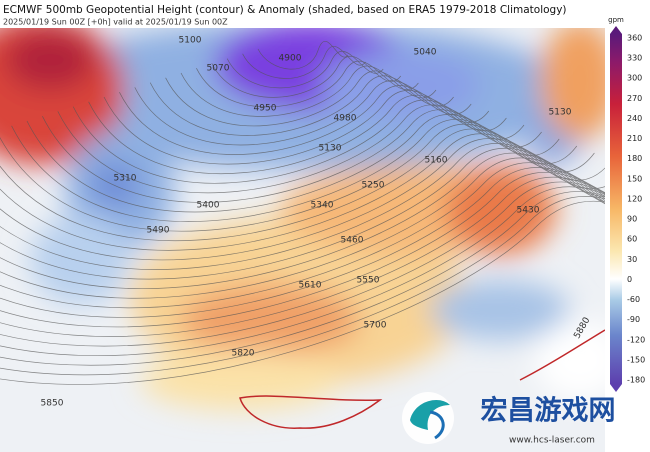 The image size is (650, 452). Describe the element at coordinates (636, 339) in the screenshot. I see `colorbar-tick-label: -120` at that location.